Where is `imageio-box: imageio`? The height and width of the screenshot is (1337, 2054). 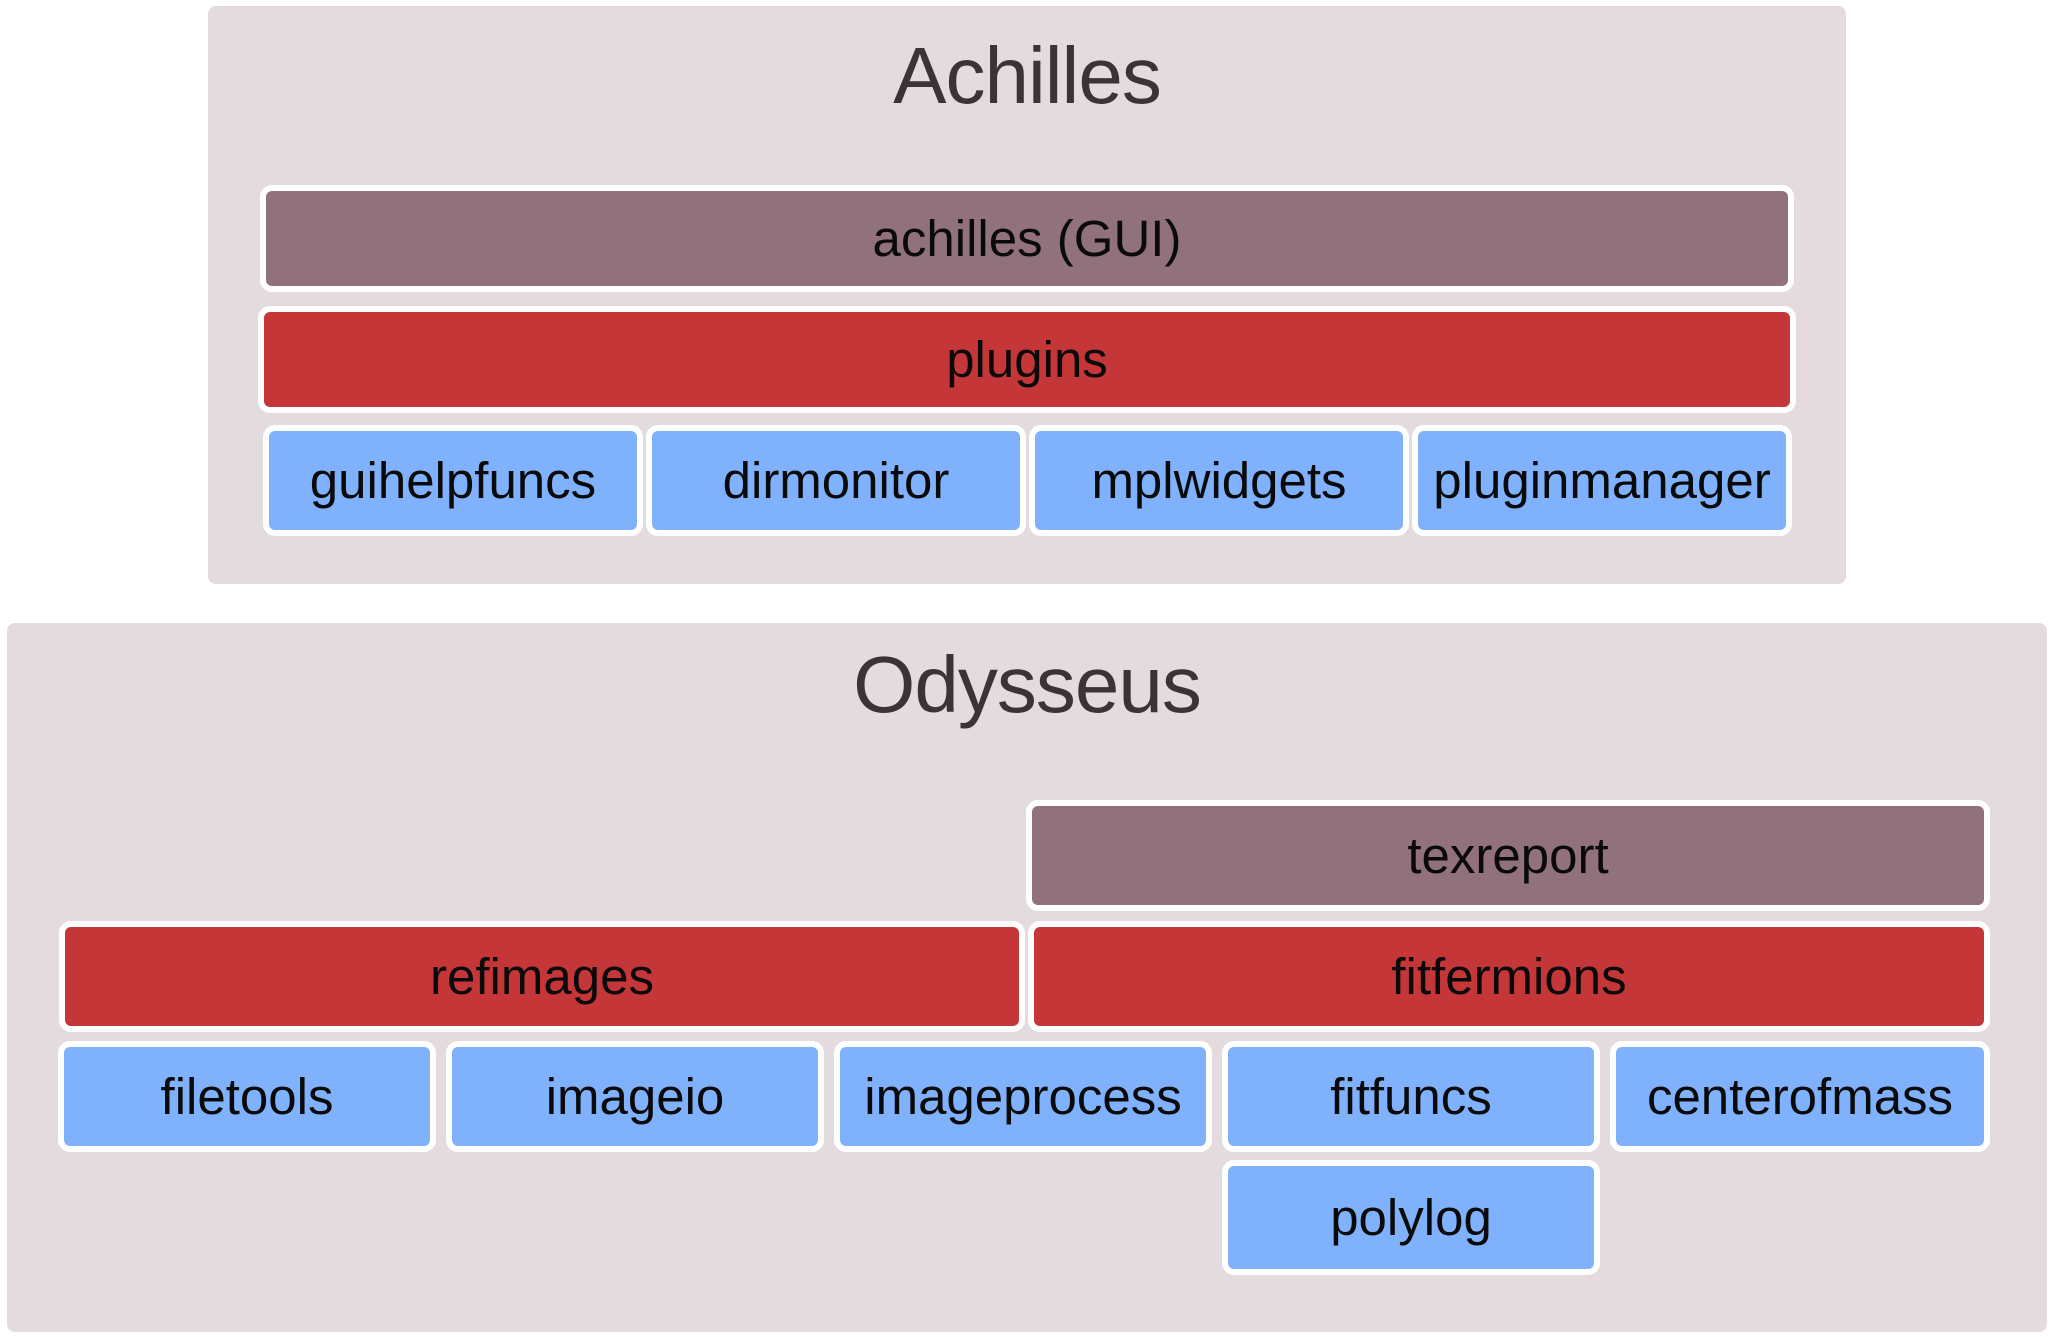 imageio-box: imageio is located at coordinates (635, 1096).